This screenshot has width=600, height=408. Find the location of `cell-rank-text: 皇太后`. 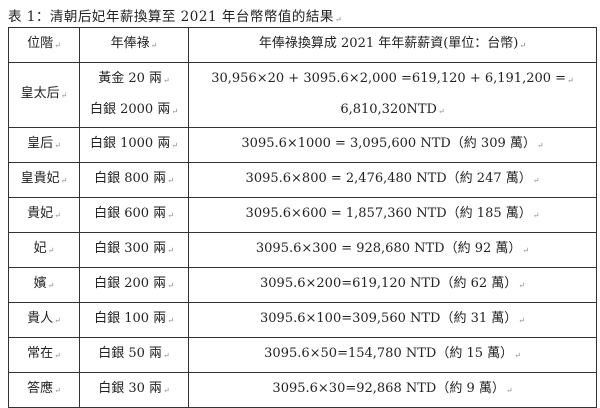

cell-rank-text: 皇太后 is located at coordinates (44, 93).